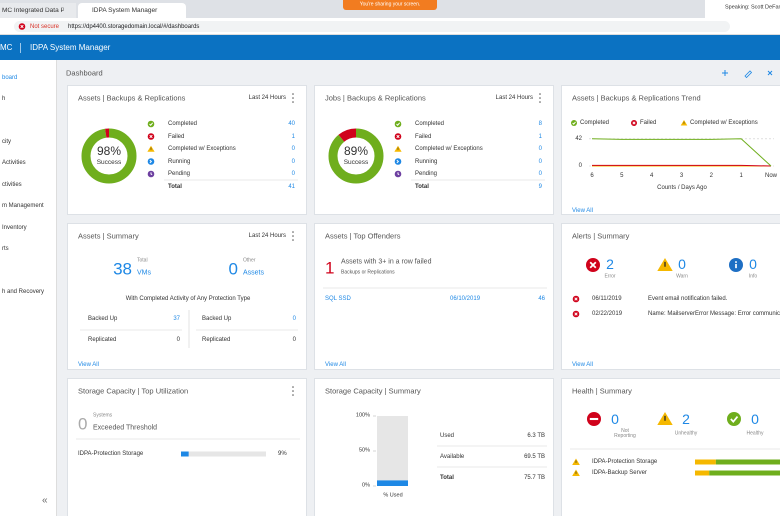 The image size is (780, 516). Describe the element at coordinates (5, 249) in the screenshot. I see `nav-item: rts` at that location.